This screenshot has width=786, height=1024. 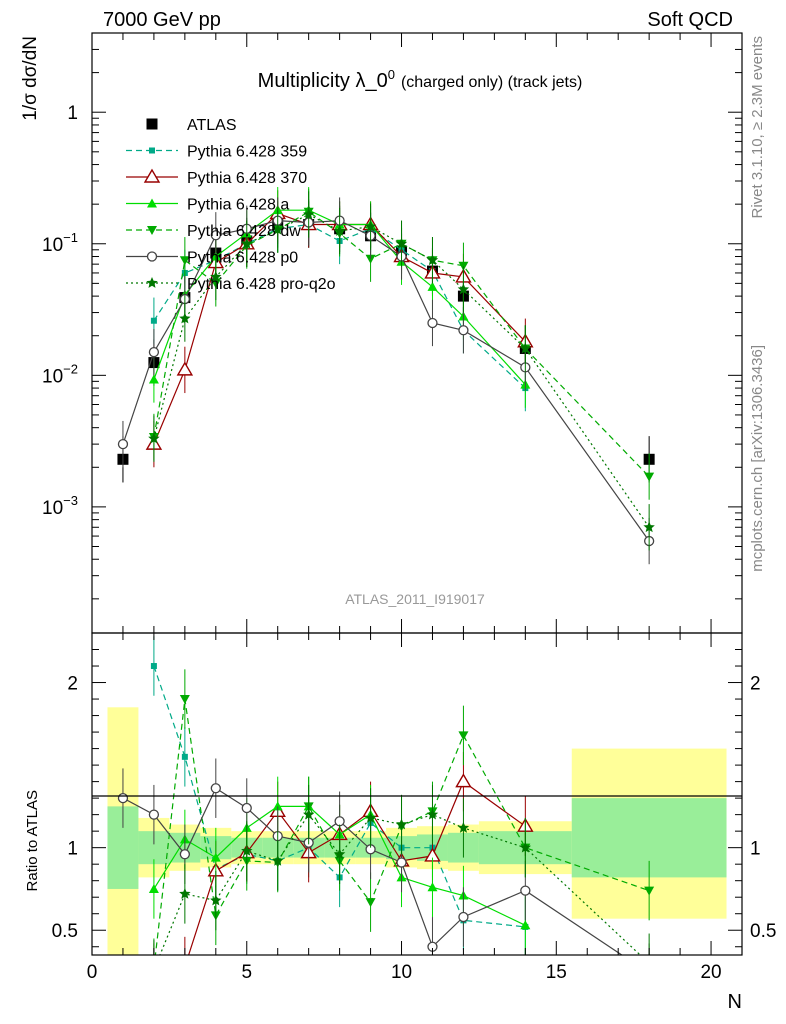 What do you see at coordinates (391, 74) in the screenshot?
I see `title-superscript: 0` at bounding box center [391, 74].